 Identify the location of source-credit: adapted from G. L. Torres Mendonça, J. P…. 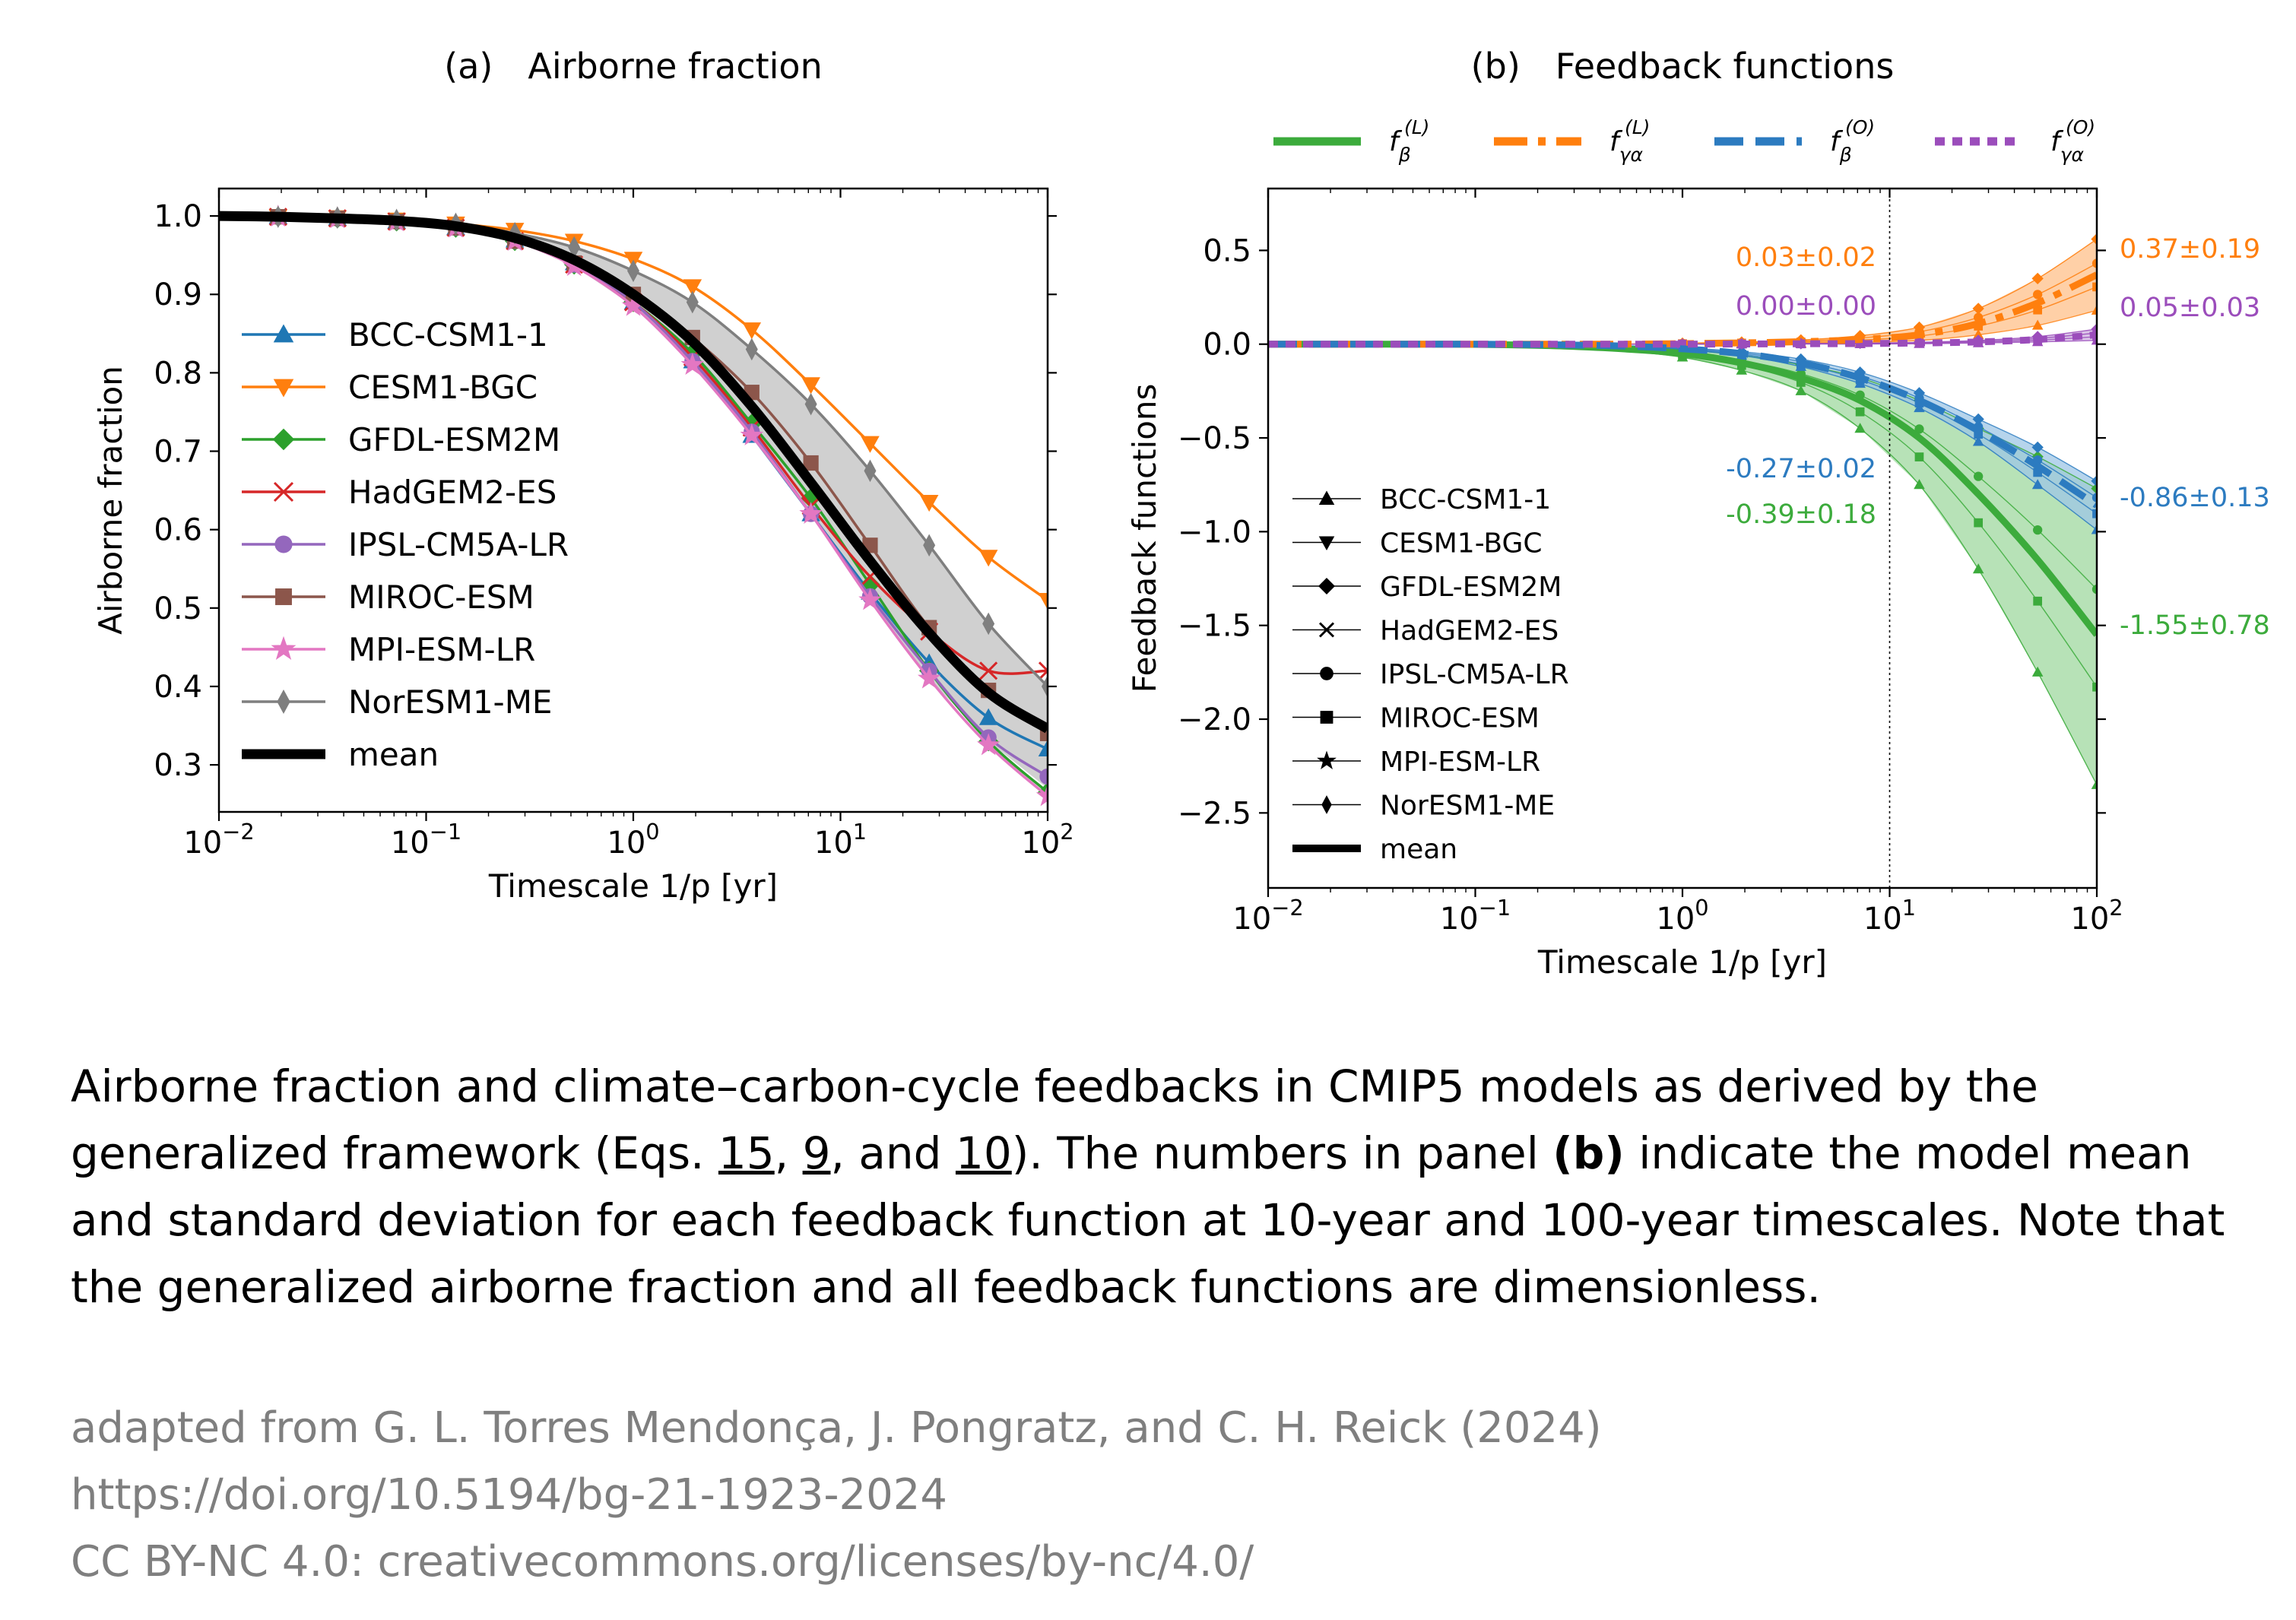
(1173, 1495).